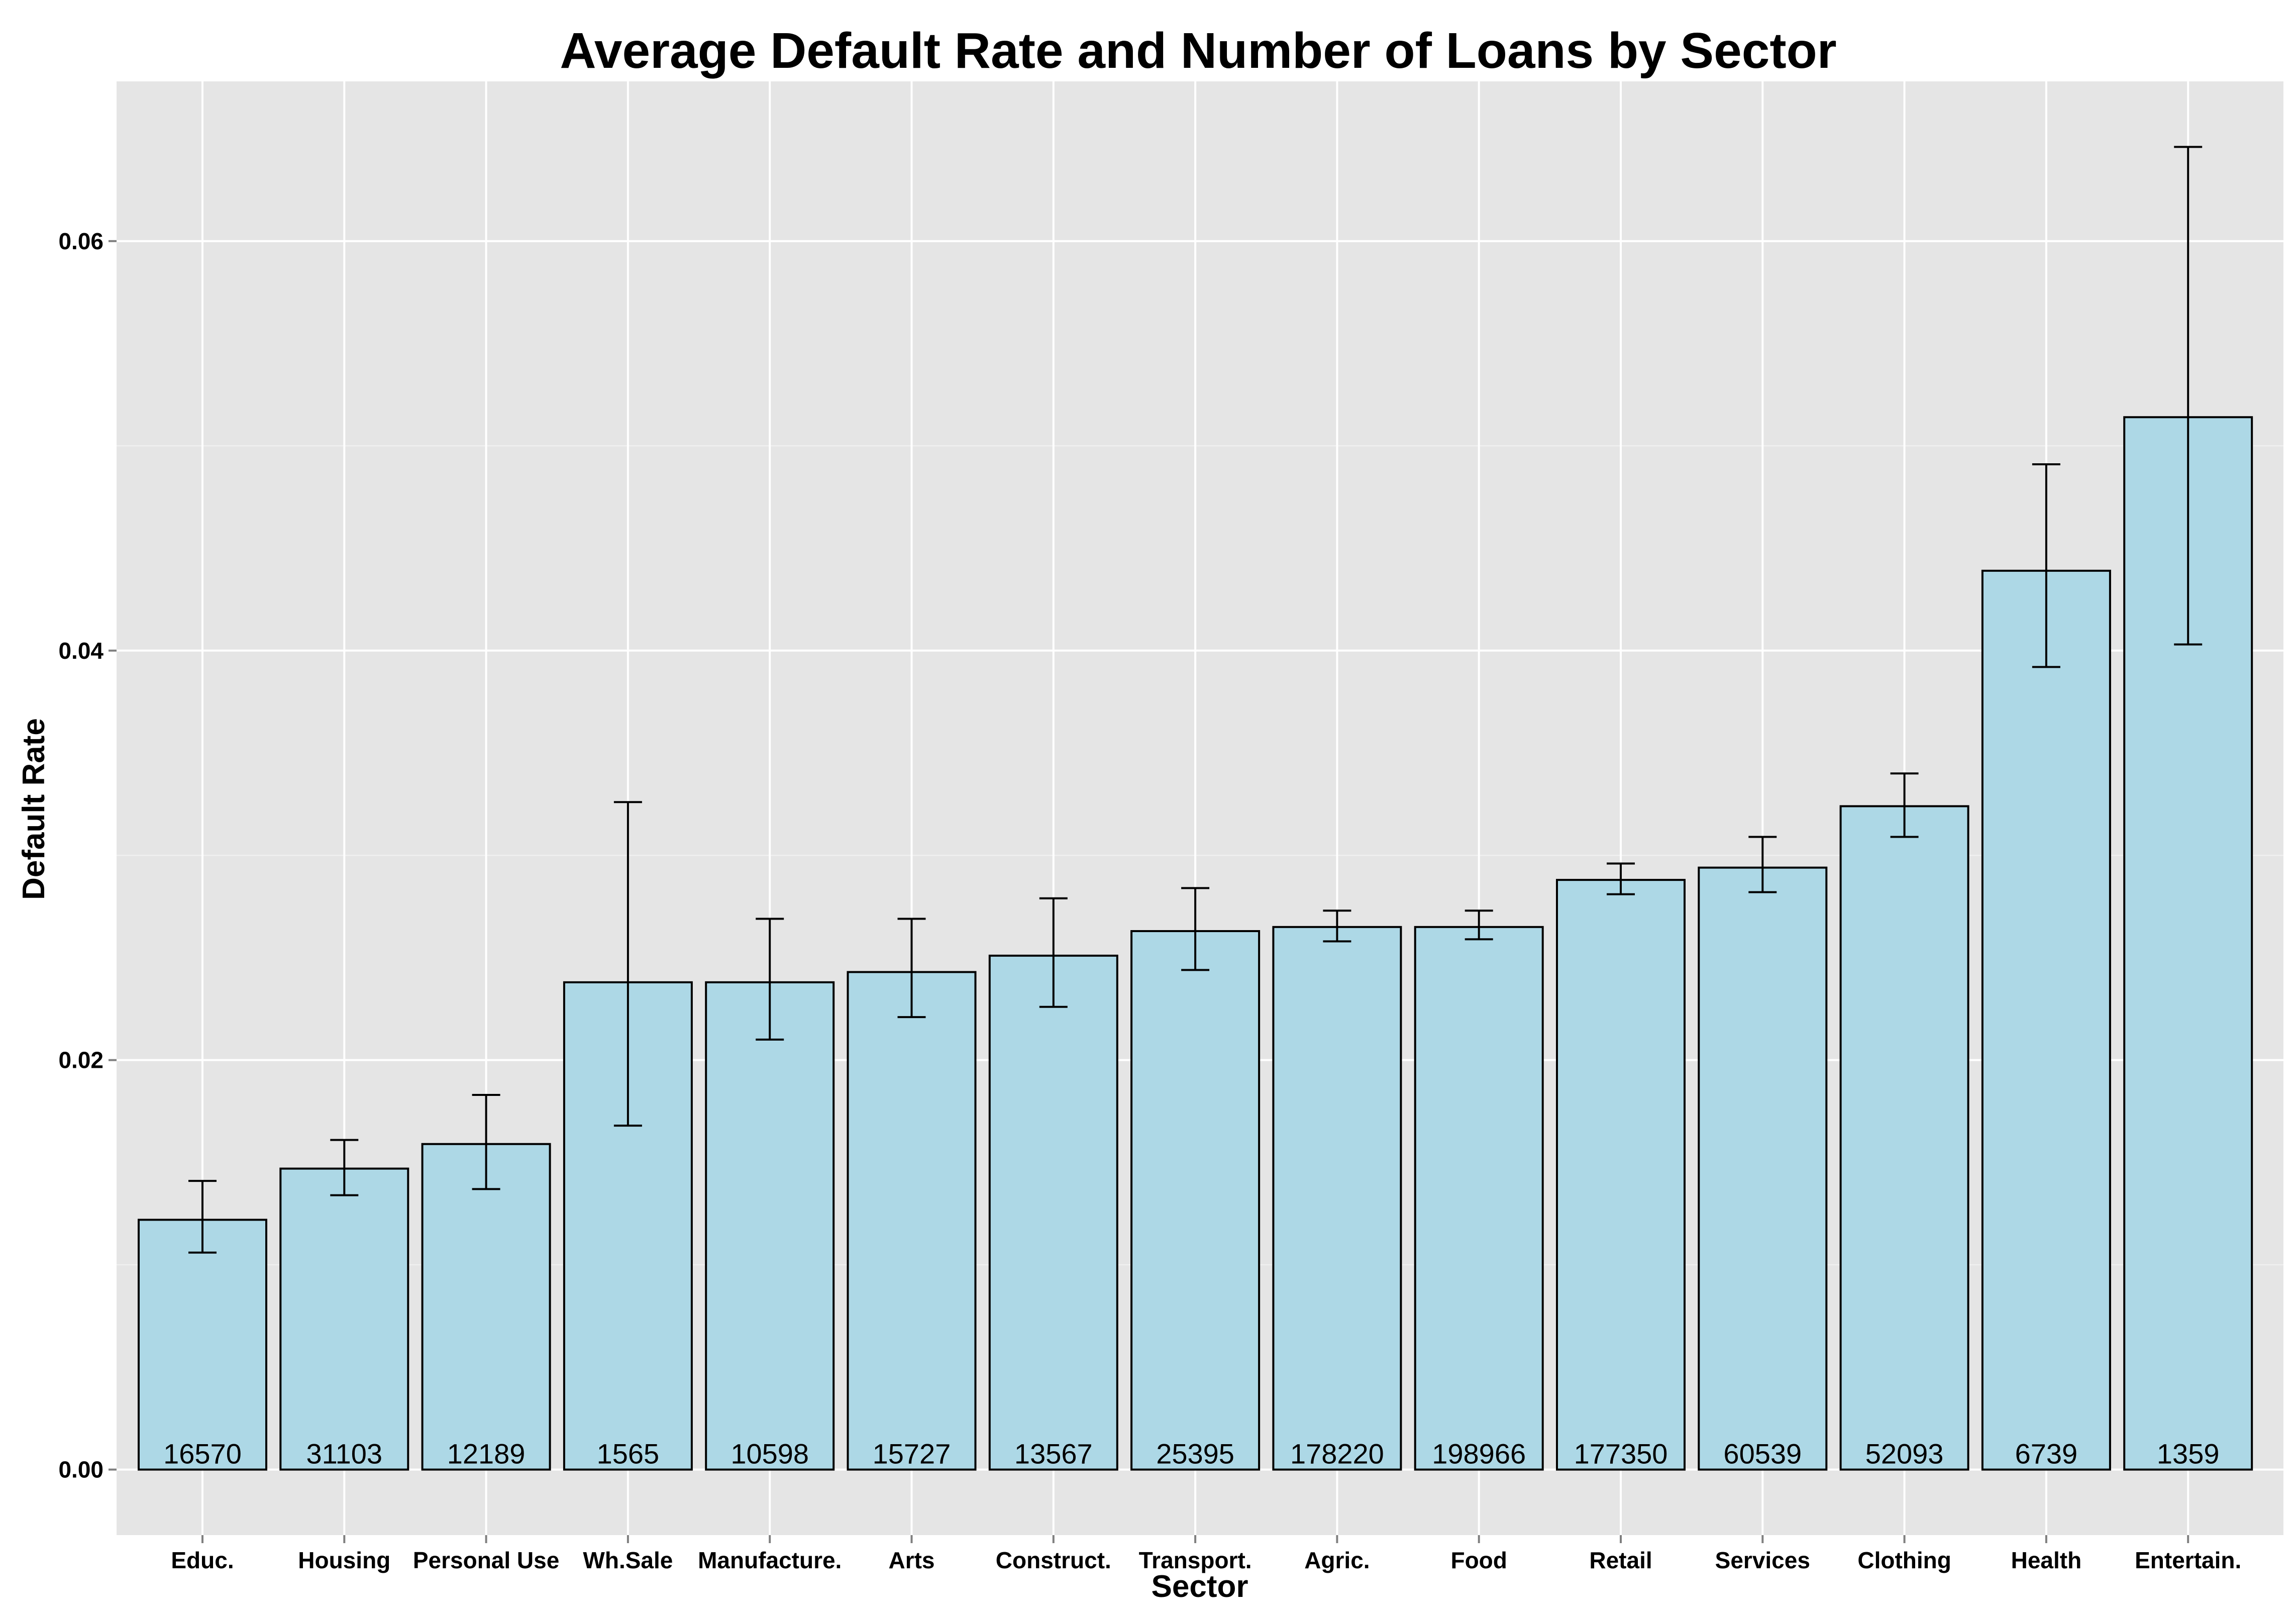 The image size is (2296, 1616). What do you see at coordinates (912, 1454) in the screenshot?
I see `loan-count-label: 15727` at bounding box center [912, 1454].